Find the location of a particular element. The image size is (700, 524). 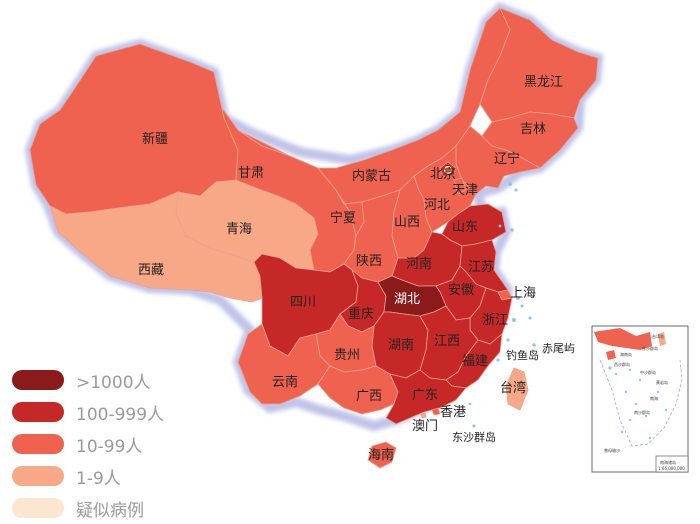

label-ningxia: 宁夏 is located at coordinates (343, 218).